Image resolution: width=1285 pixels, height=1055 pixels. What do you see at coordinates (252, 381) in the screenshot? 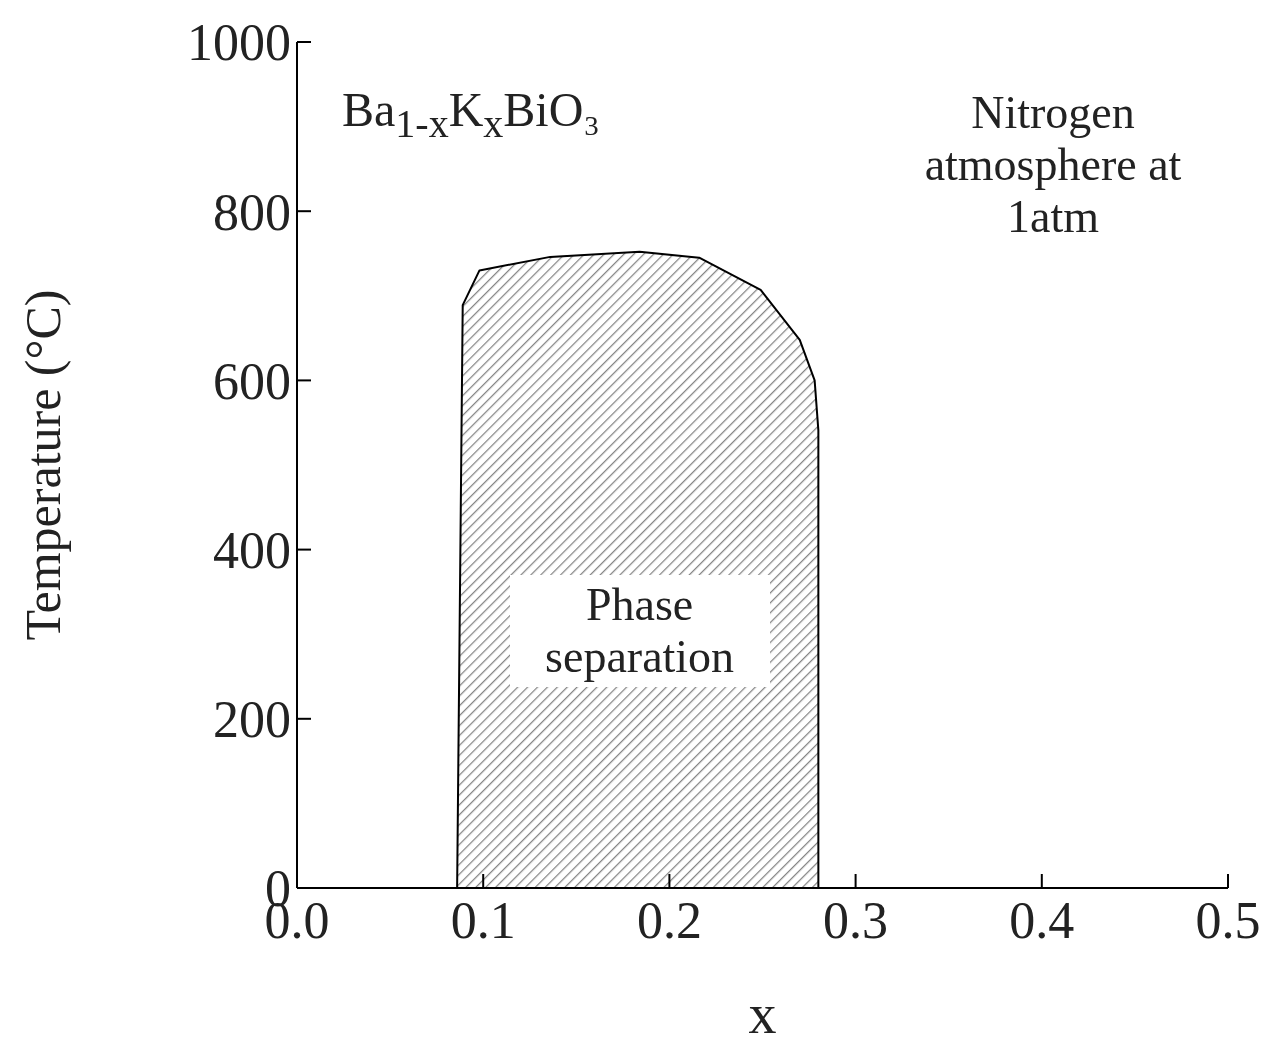
I see `y-tick-label: 600` at bounding box center [252, 381].